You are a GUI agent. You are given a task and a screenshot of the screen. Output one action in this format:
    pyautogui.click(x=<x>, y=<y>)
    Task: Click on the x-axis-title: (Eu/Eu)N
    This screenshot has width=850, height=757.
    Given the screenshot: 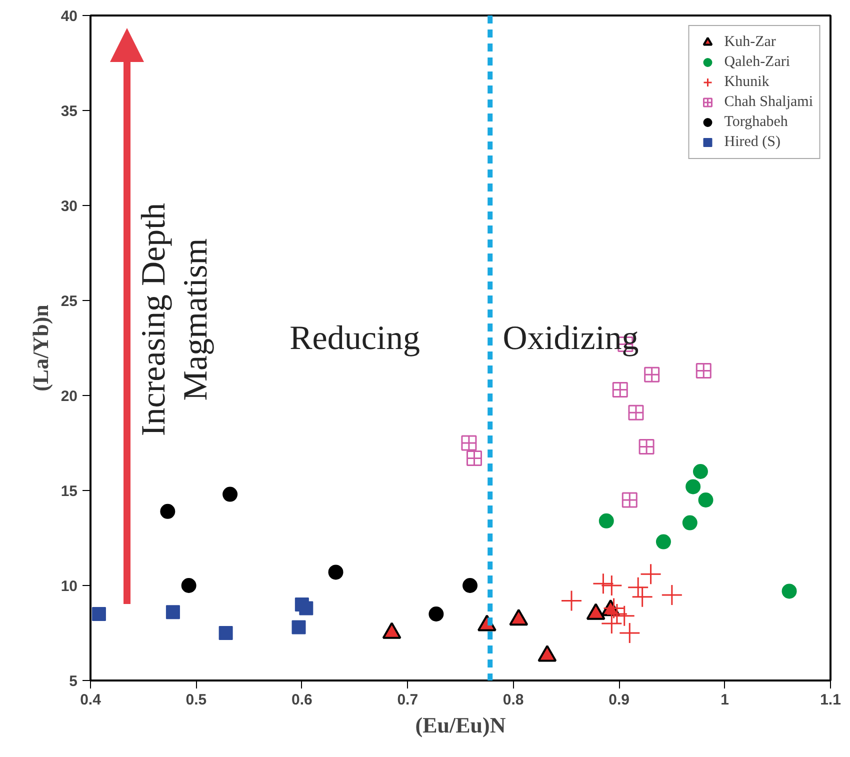 What is the action you would take?
    pyautogui.click(x=460, y=725)
    